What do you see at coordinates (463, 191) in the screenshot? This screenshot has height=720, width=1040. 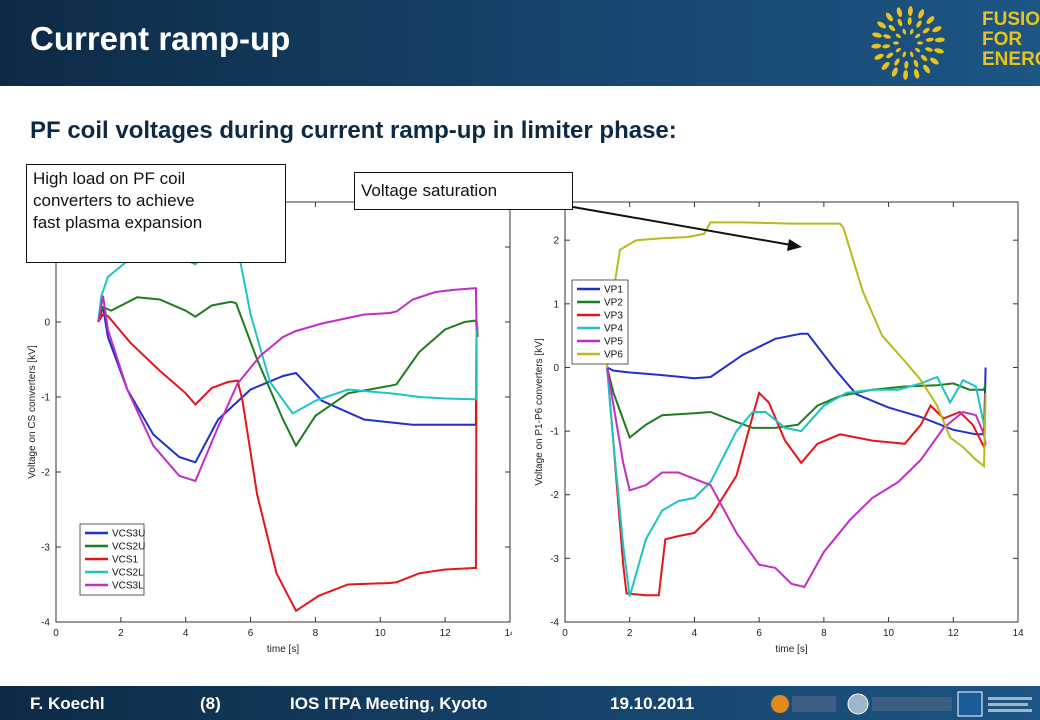 I see `callout-voltage-saturation: Voltage saturation` at bounding box center [463, 191].